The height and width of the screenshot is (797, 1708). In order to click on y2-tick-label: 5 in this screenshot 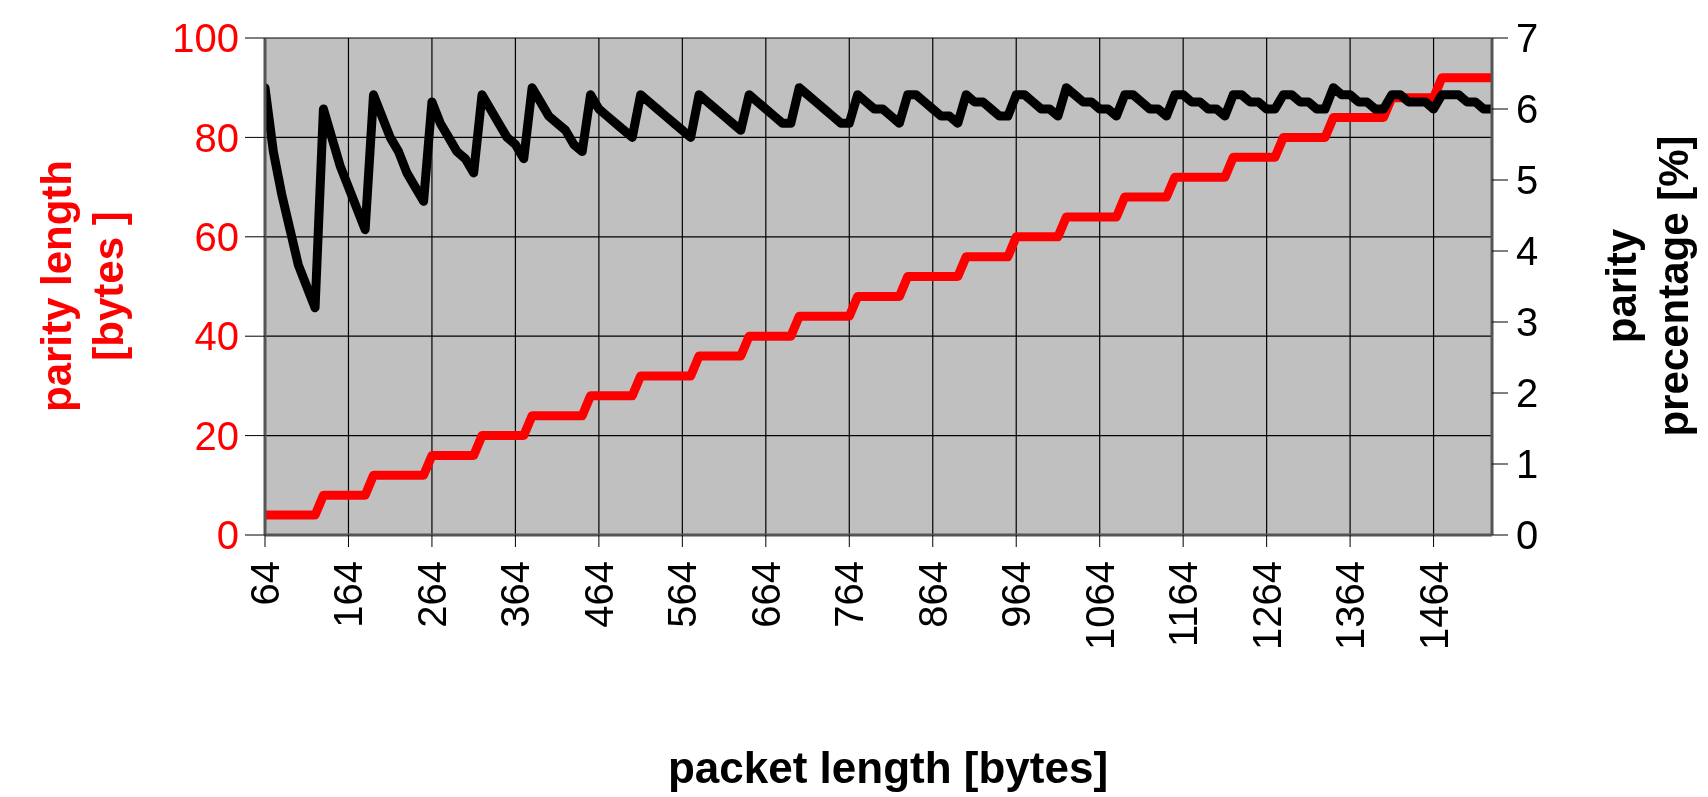, I will do `click(1527, 180)`.